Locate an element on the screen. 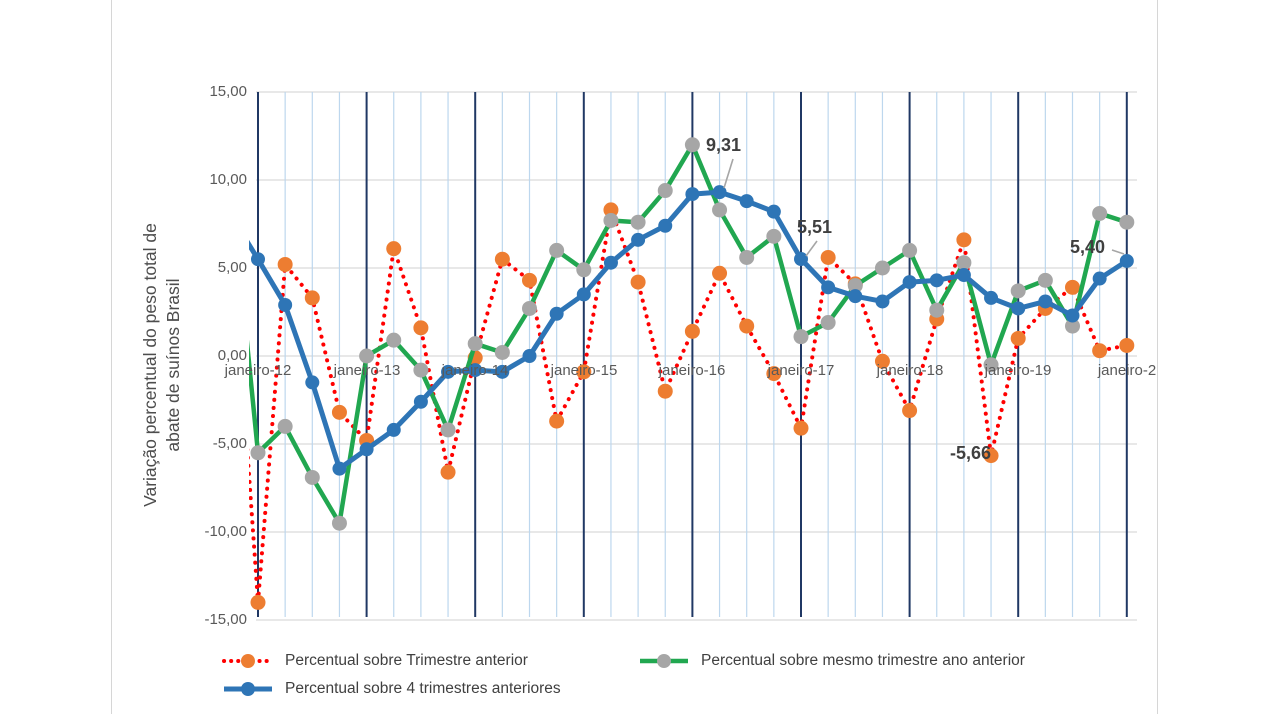  x-tick-label: janeiro-14 is located at coordinates (475, 370).